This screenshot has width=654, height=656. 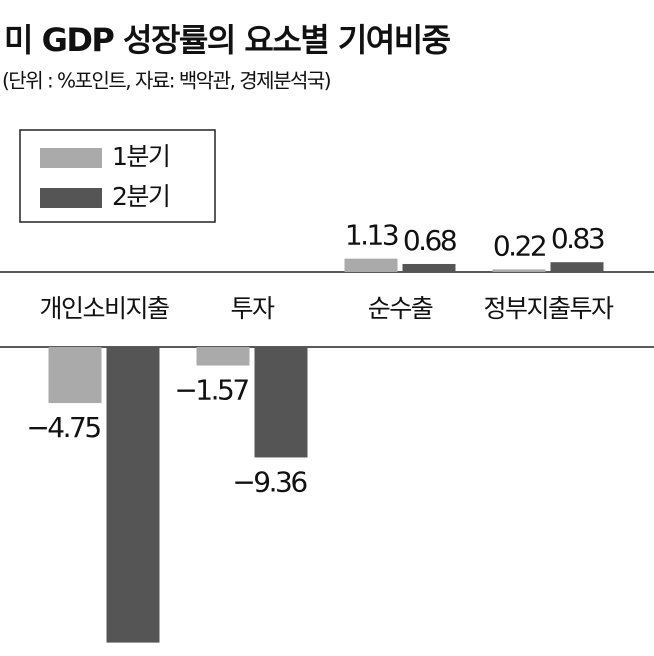 I want to click on value-label: 0.22, so click(x=519, y=245).